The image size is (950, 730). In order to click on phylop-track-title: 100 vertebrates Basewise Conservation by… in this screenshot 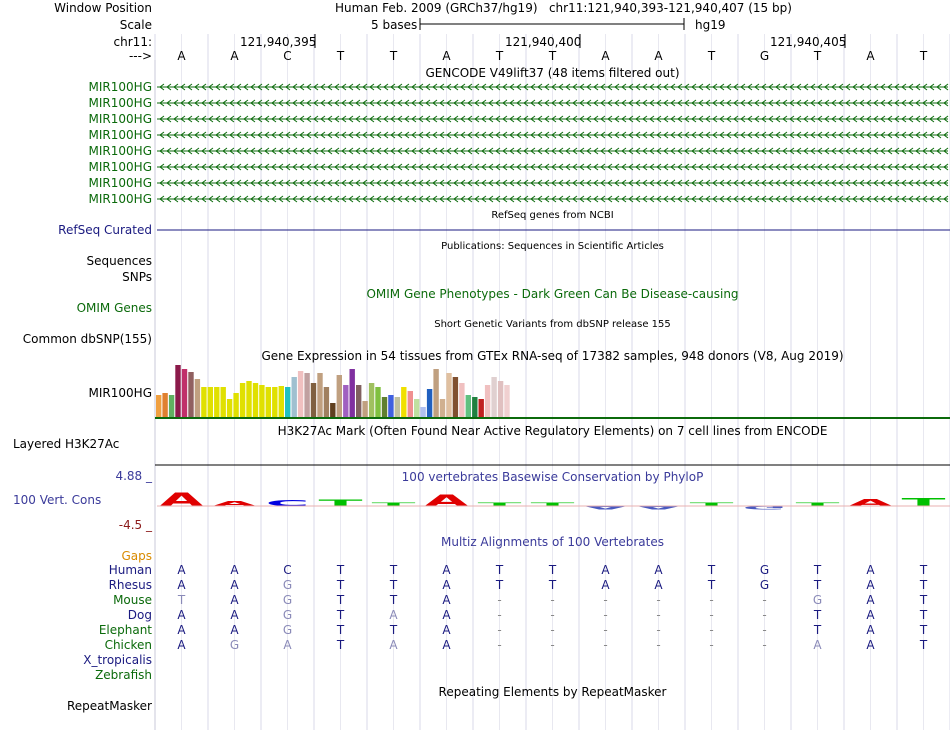, I will do `click(552, 477)`.